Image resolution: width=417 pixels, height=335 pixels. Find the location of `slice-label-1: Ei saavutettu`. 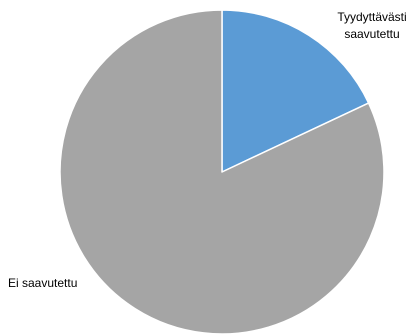

slice-label-1: Ei saavutettu is located at coordinates (42, 283).